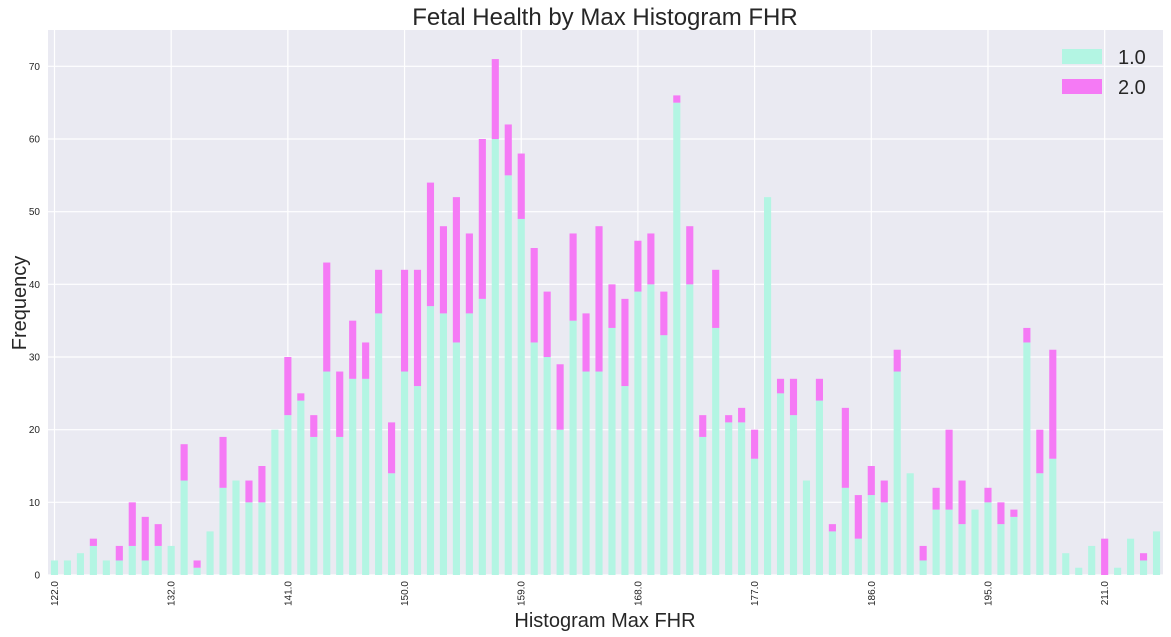 The image size is (1171, 637). I want to click on x-tick-label: 122.0, so click(55, 593).